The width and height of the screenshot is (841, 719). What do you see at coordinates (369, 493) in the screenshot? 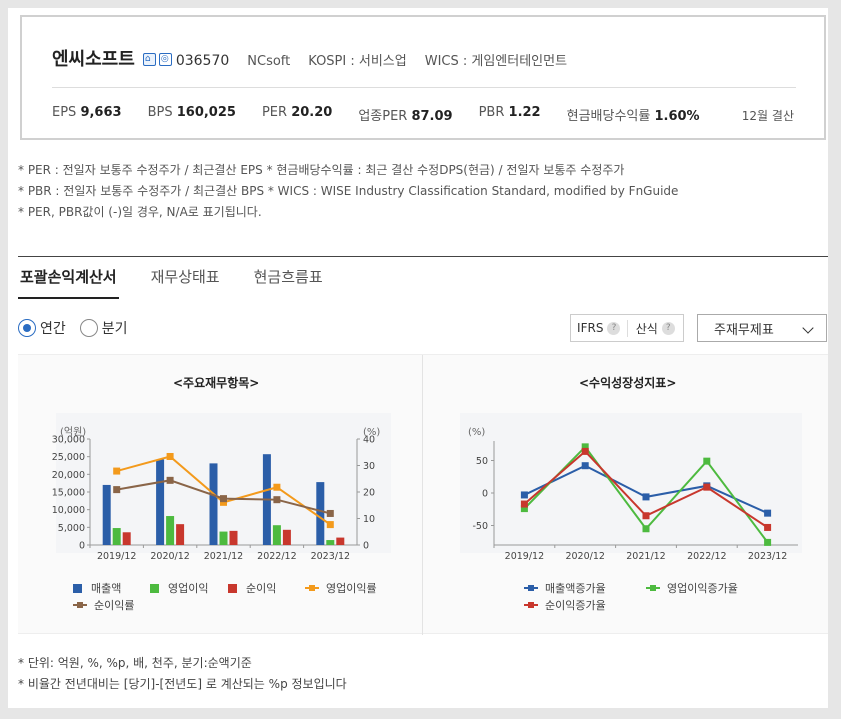
I see `y-right-tick-label: 20` at bounding box center [369, 493].